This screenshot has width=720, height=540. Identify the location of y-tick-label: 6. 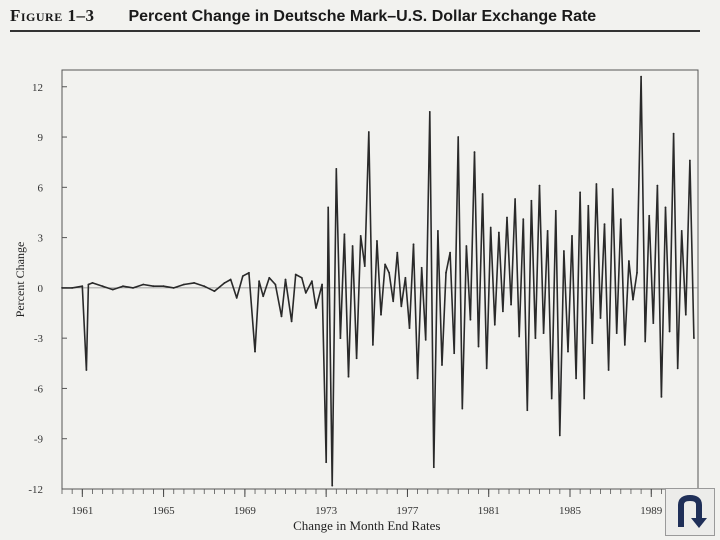
(41, 188).